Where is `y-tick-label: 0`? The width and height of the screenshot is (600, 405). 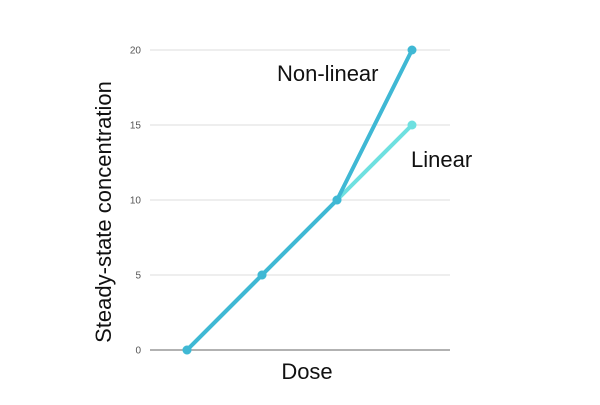
y-tick-label: 0 is located at coordinates (138, 351).